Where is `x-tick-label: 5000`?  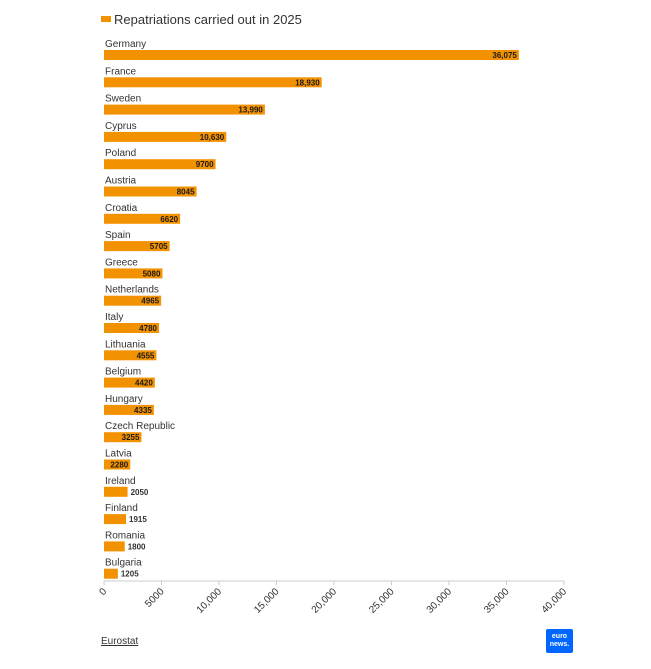 x-tick-label: 5000 is located at coordinates (155, 598).